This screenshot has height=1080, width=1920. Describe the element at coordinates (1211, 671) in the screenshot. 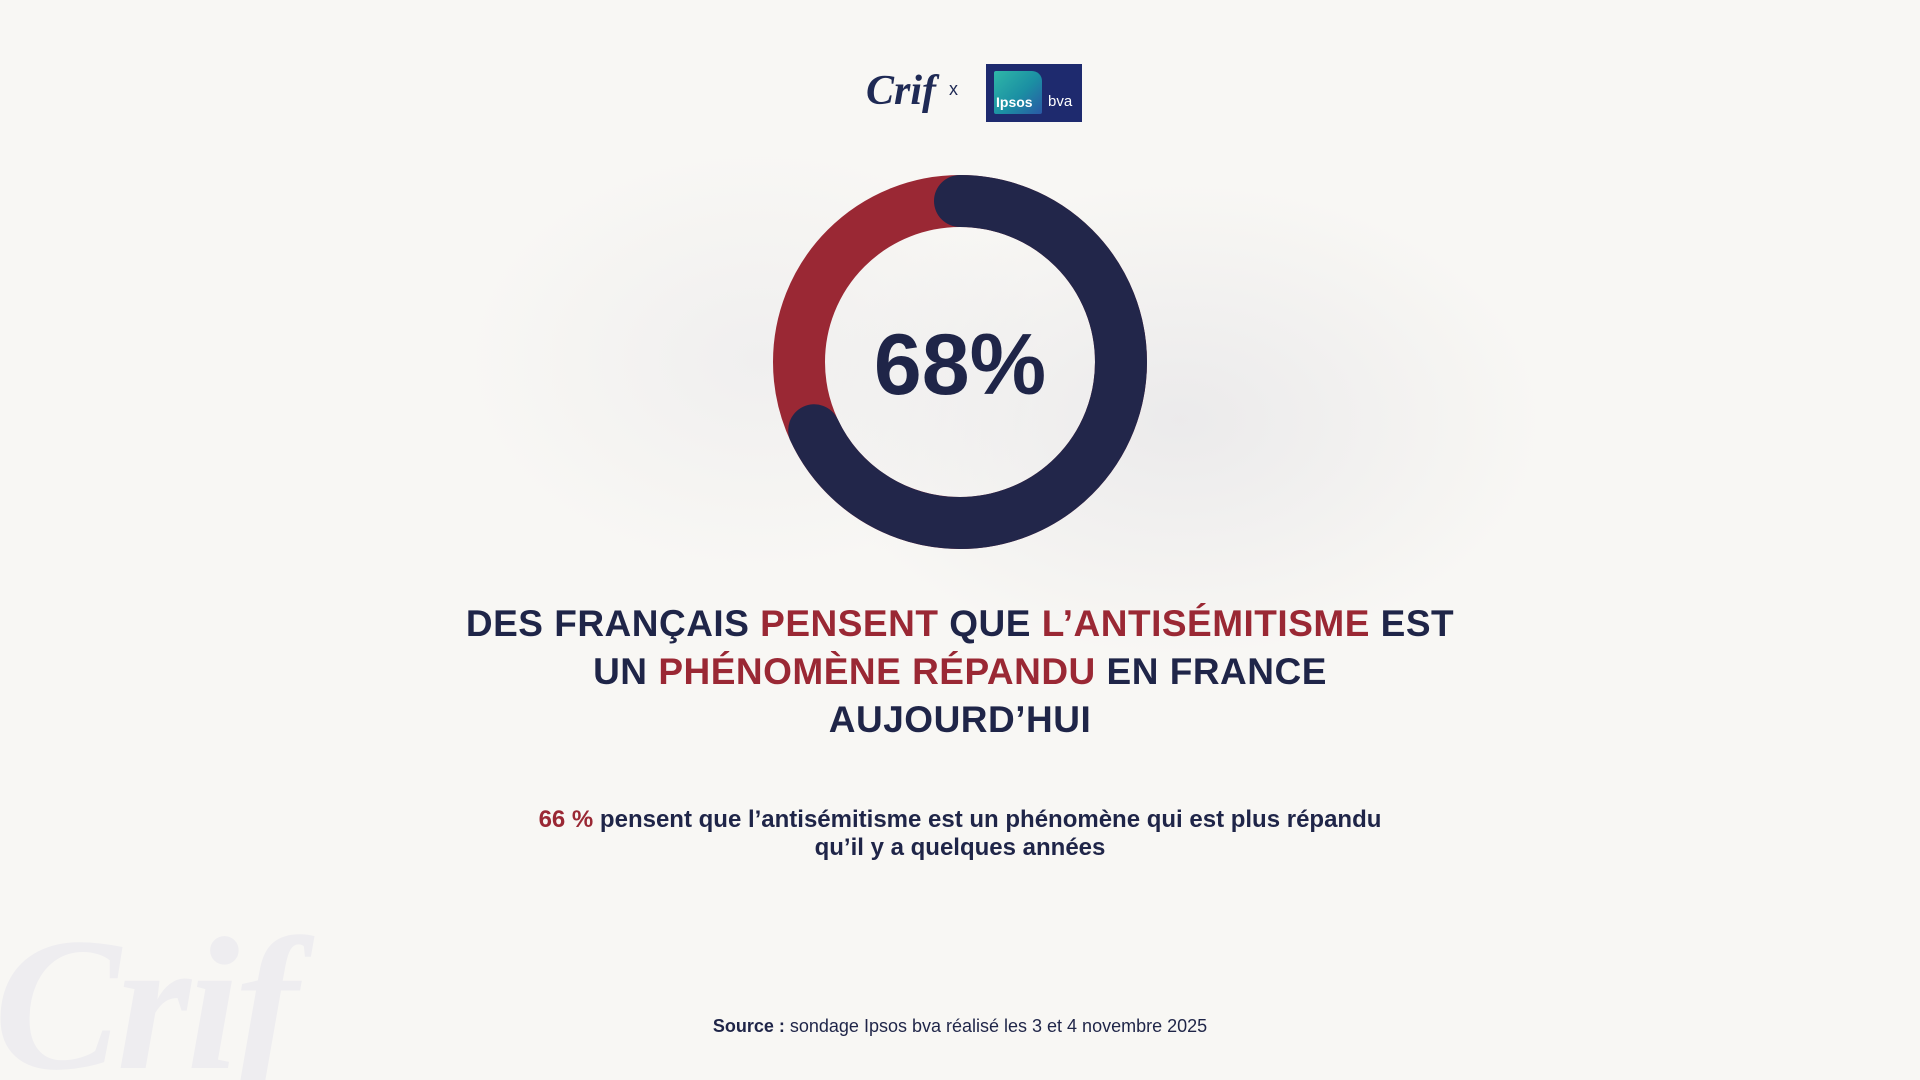

I see `headline-text: EN FRANCE` at that location.